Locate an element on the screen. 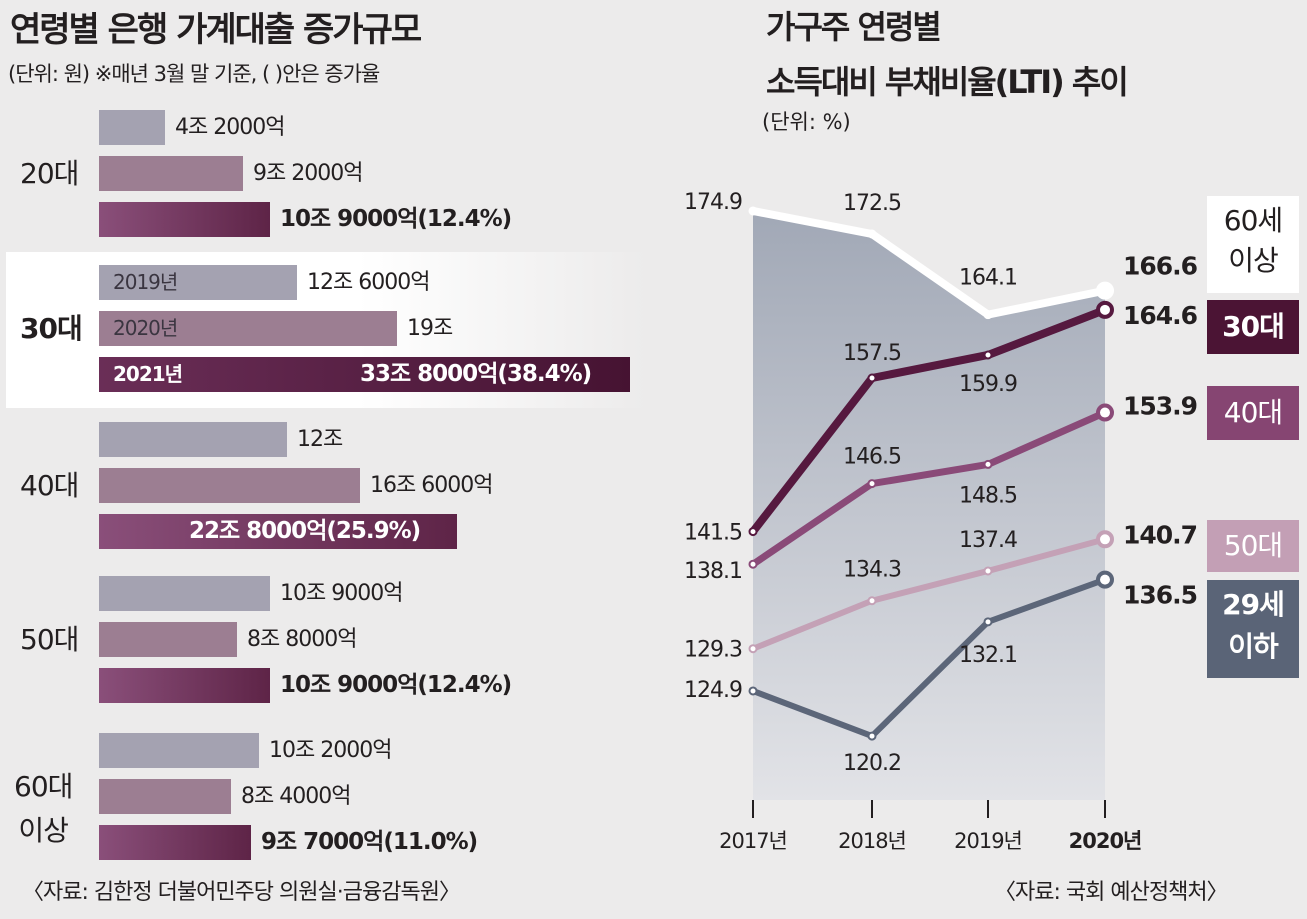 The width and height of the screenshot is (1307, 919). value-label: 140.7 is located at coordinates (1160, 534).